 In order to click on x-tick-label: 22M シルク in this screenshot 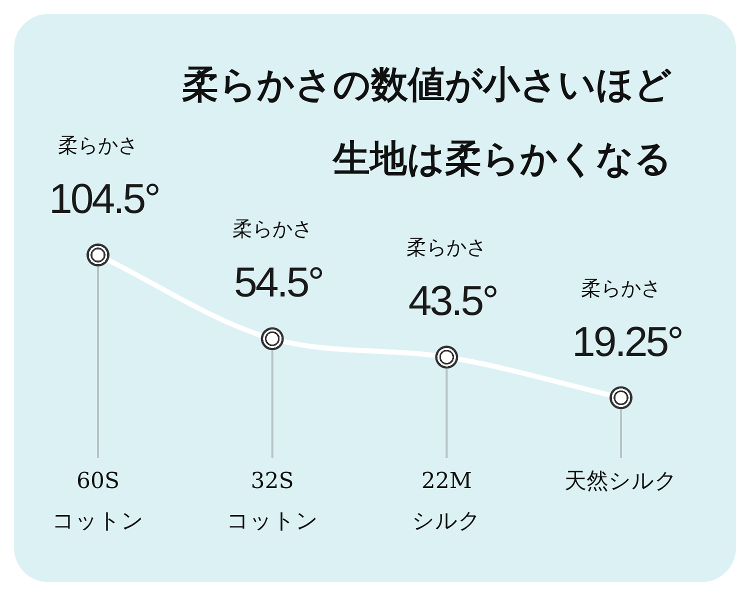, I will do `click(447, 501)`.